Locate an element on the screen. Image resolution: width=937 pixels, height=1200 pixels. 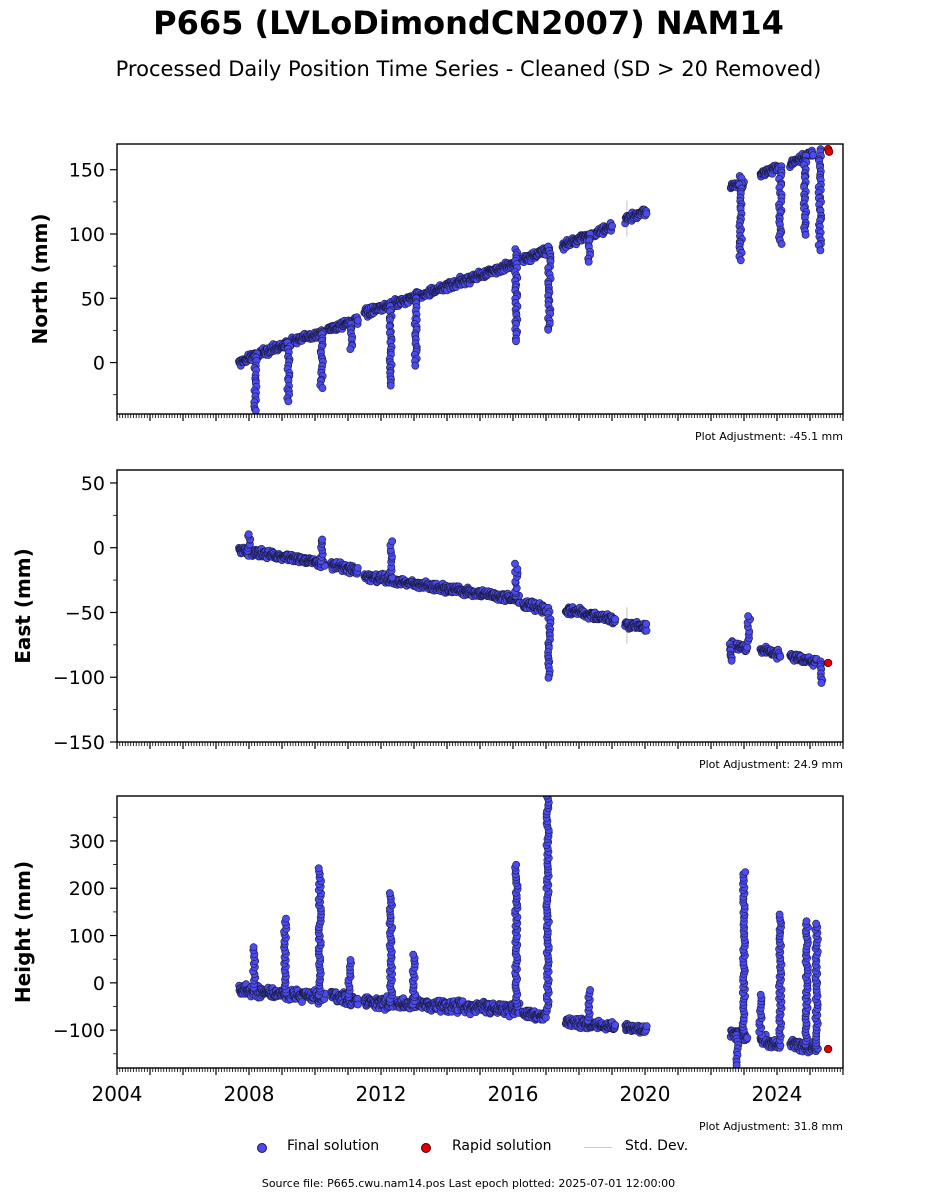
plot-adjustment-note: Plot Adjustment: -45.1 mm is located at coordinates (769, 436).